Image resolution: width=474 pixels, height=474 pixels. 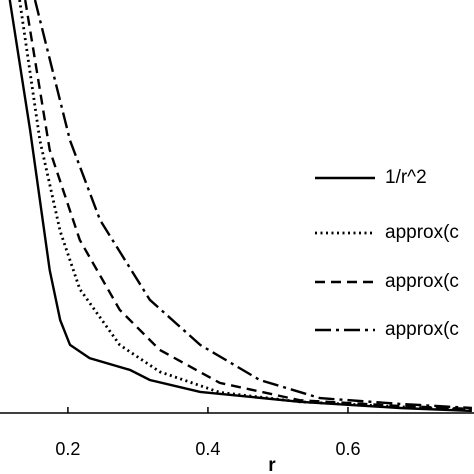 I want to click on x-tick-label: 0.4, so click(x=207, y=449).